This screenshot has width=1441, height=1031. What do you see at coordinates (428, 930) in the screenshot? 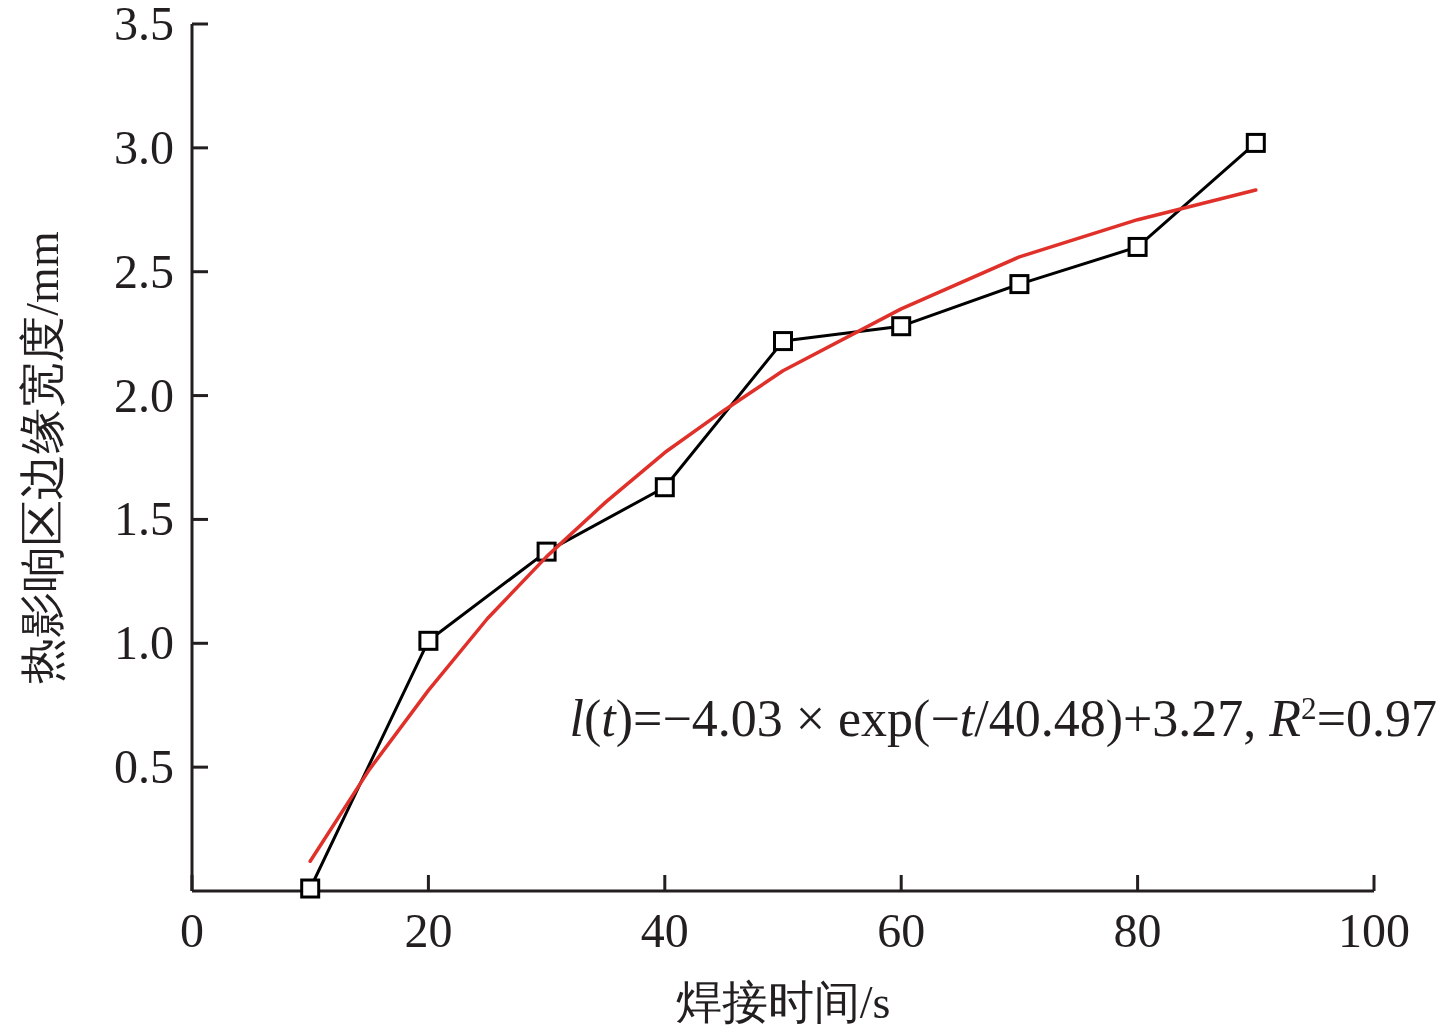
I see `x-tick-label: 20` at bounding box center [428, 930].